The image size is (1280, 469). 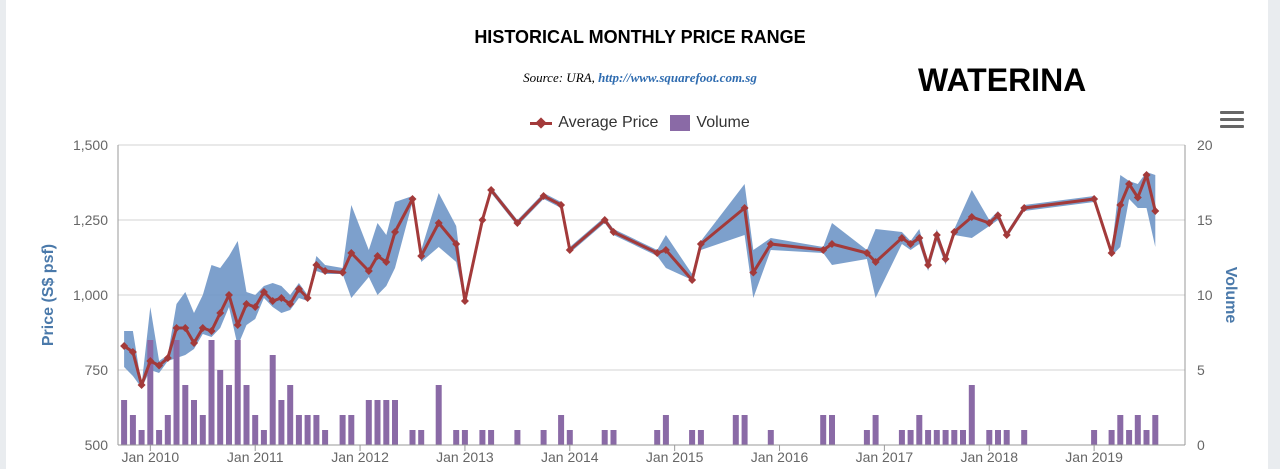 What do you see at coordinates (640, 37) in the screenshot?
I see `chart-title: HISTORICAL MONTHLY PRICE RANGE` at bounding box center [640, 37].